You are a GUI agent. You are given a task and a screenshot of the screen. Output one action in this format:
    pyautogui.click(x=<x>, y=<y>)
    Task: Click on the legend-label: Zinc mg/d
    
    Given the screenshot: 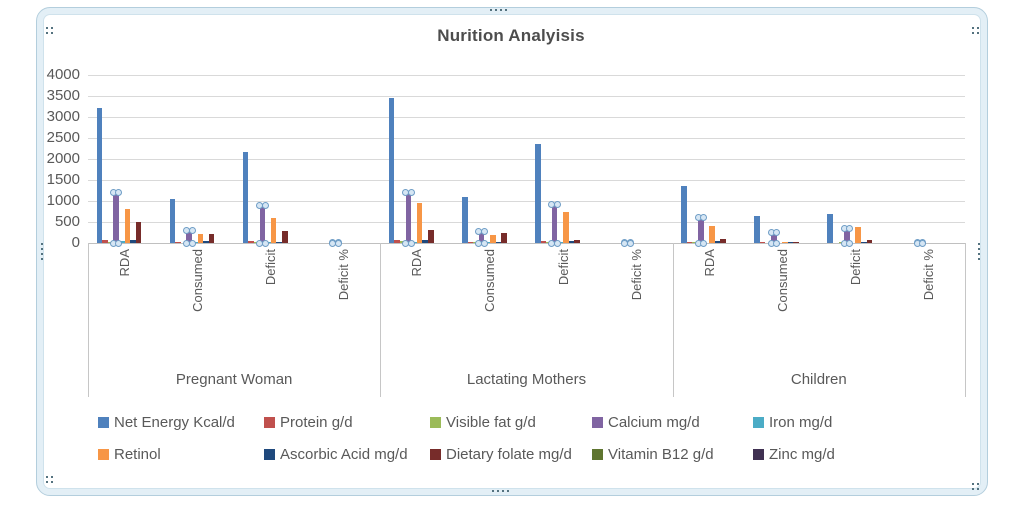 What is the action you would take?
    pyautogui.click(x=802, y=454)
    